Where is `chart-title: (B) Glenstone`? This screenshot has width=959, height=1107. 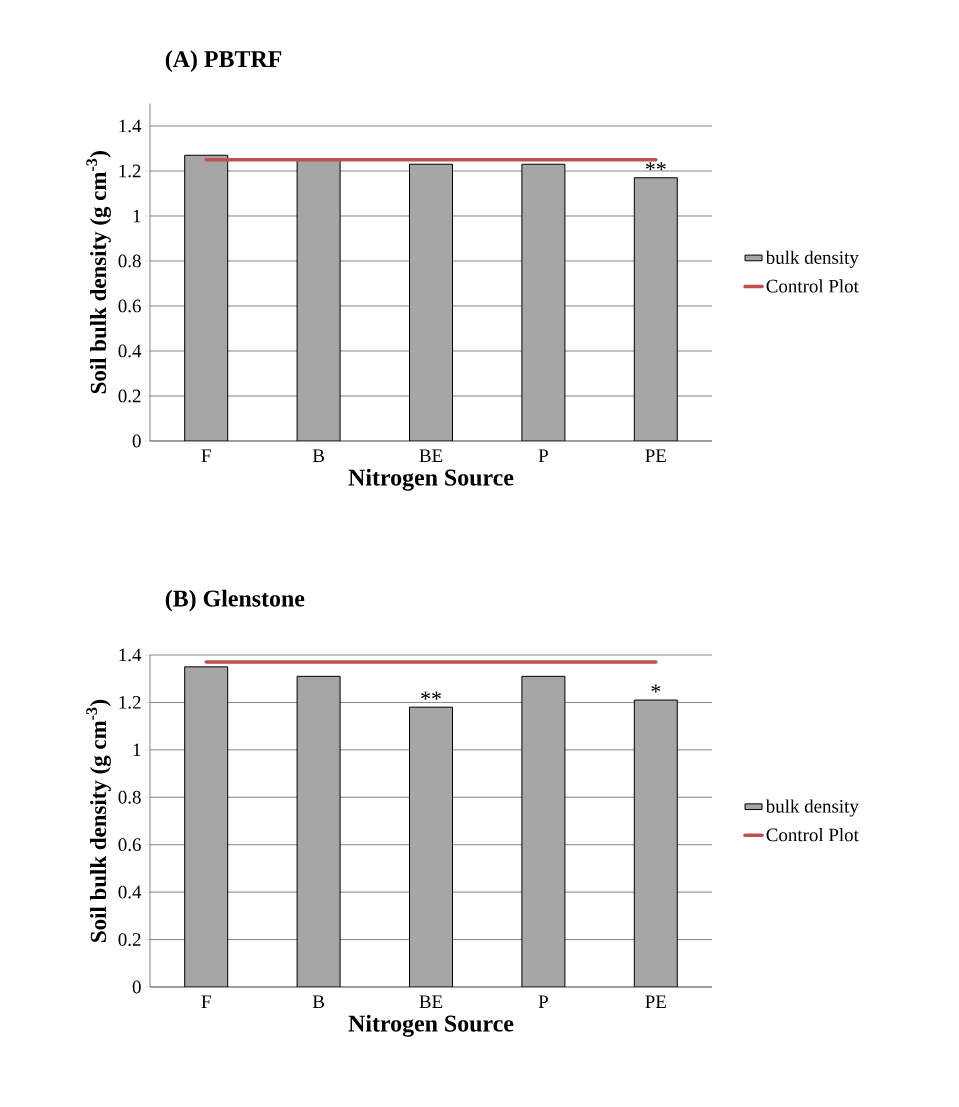 chart-title: (B) Glenstone is located at coordinates (235, 600).